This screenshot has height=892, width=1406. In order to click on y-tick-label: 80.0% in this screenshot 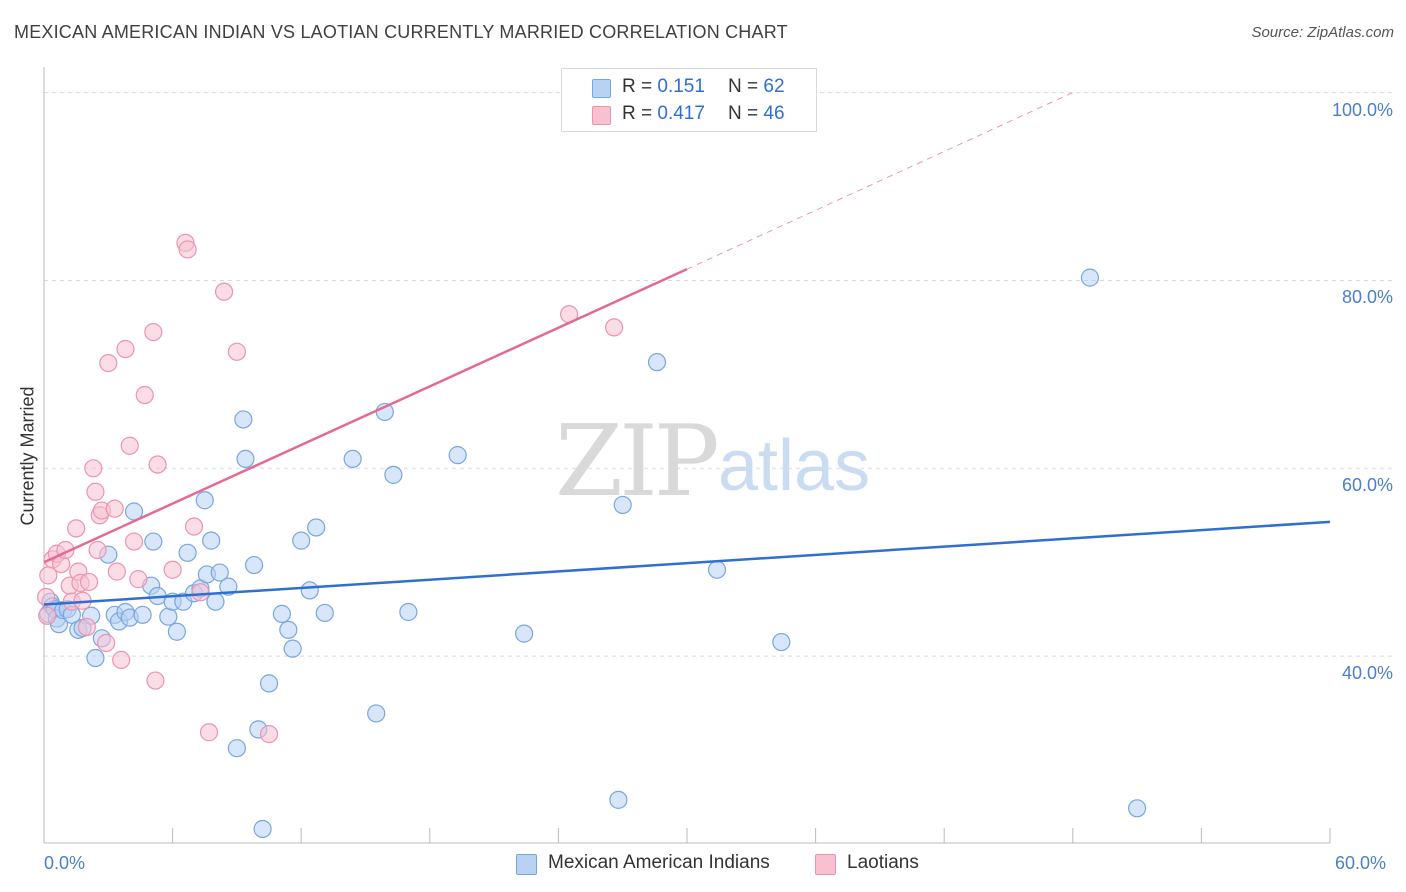, I will do `click(1367, 297)`.